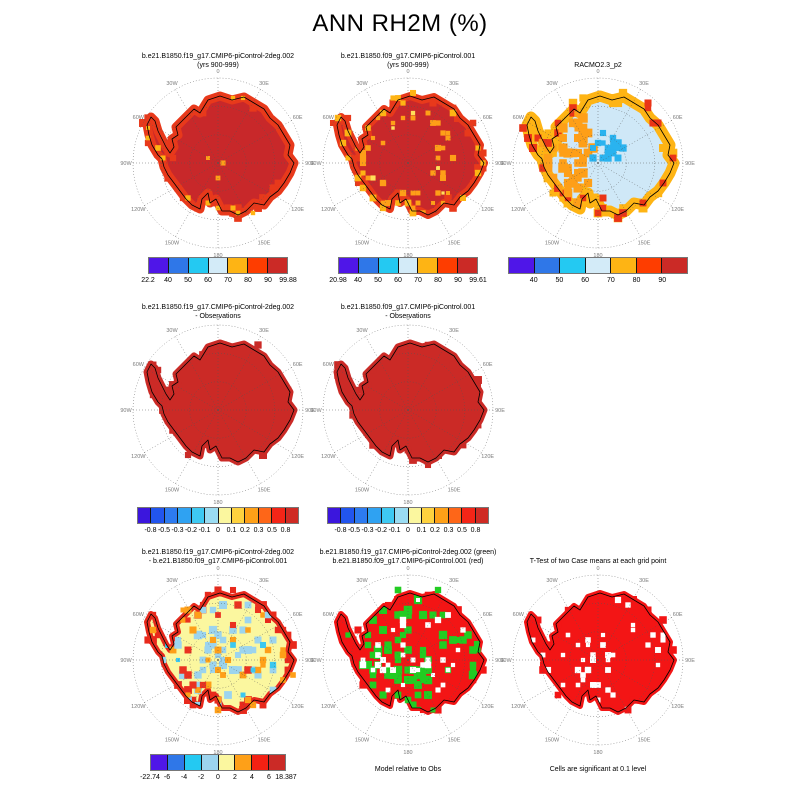 Image resolution: width=800 pixels, height=800 pixels. Describe the element at coordinates (408, 265) in the screenshot. I see `colorbar-cesm-1deg` at that location.